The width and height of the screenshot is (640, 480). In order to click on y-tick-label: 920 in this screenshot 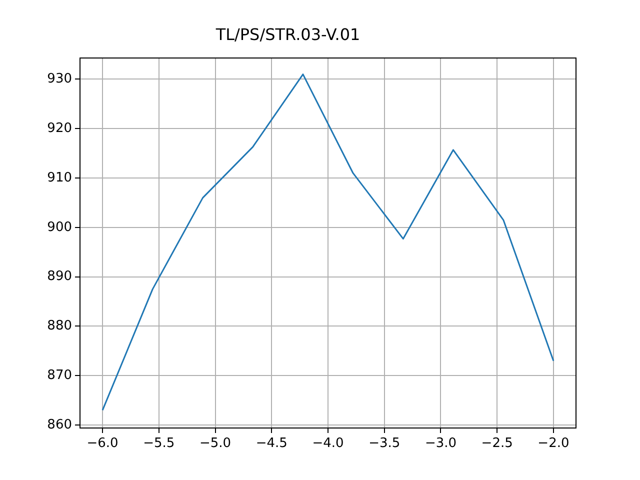, I will do `click(59, 128)`.